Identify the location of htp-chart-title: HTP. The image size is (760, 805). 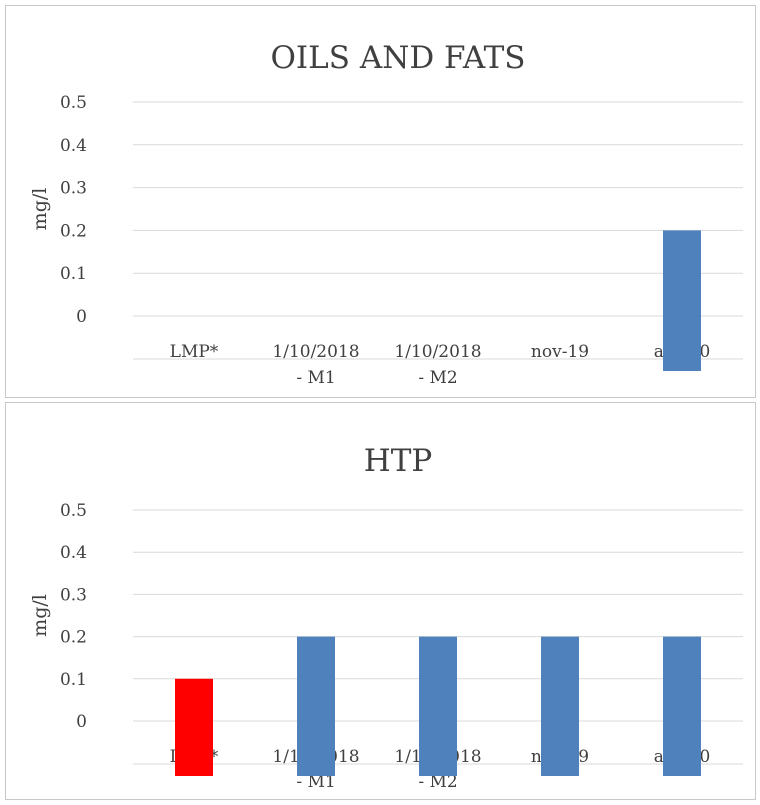
(398, 461).